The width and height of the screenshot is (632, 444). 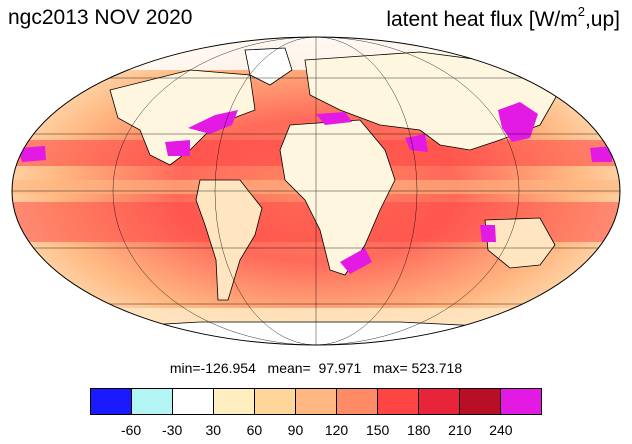 I want to click on hotspot-mediterranean, so click(x=334, y=118).